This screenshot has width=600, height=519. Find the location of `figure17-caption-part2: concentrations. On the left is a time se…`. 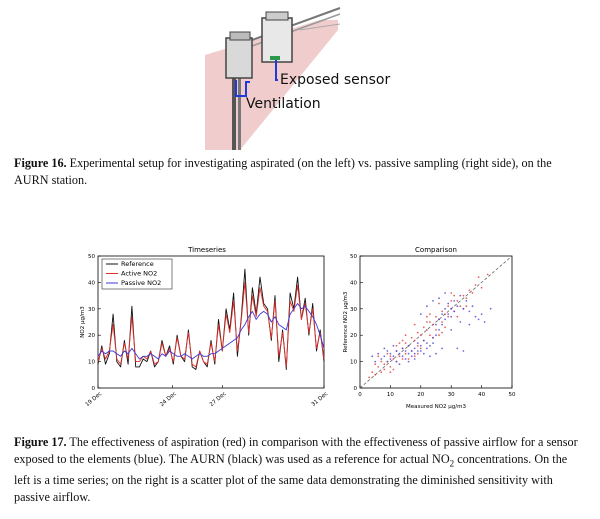

figure17-caption-part2: concentrations. On the left is a time se… is located at coordinates (291, 478).